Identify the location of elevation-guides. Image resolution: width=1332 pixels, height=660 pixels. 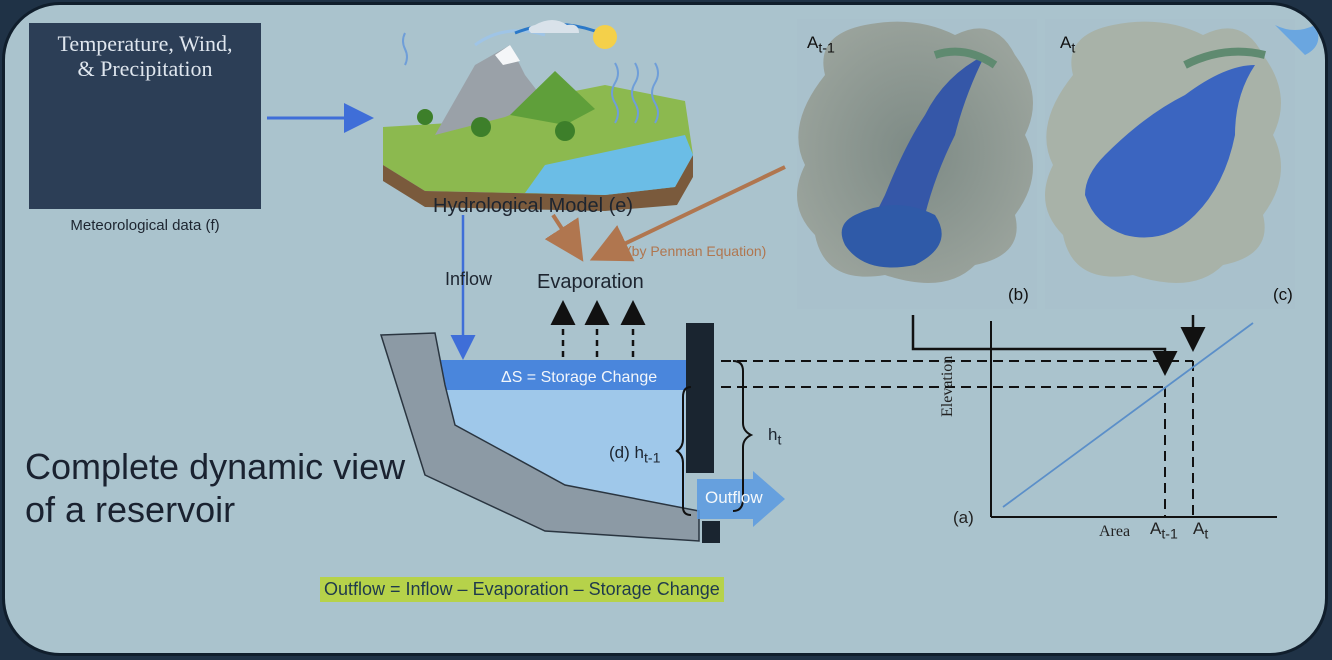
(957, 438).